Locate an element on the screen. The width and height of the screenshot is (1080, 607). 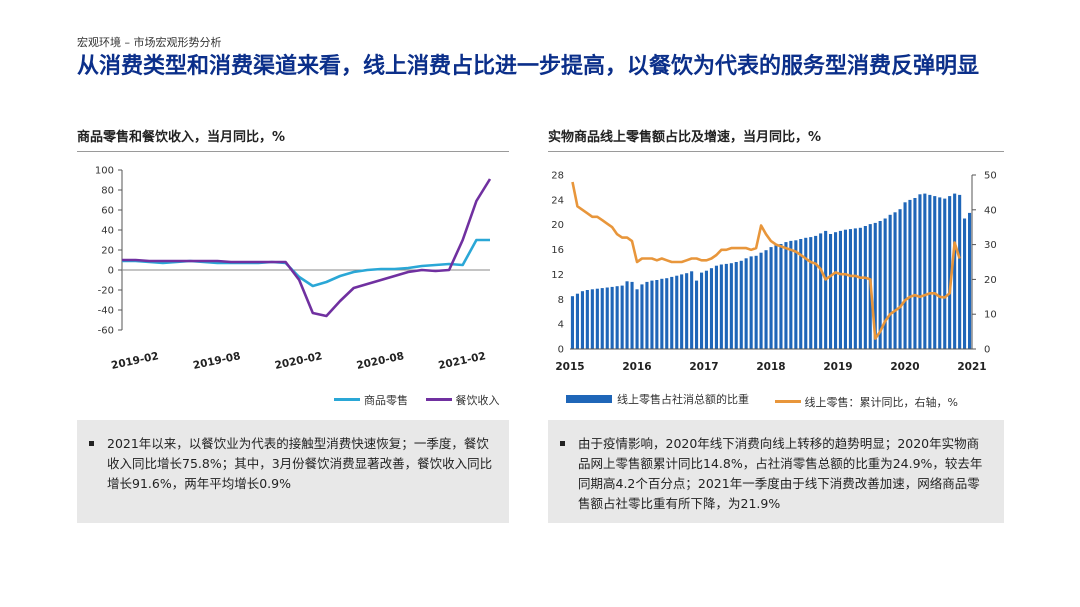
right-right-y-tick-label: 20 is located at coordinates (990, 280).